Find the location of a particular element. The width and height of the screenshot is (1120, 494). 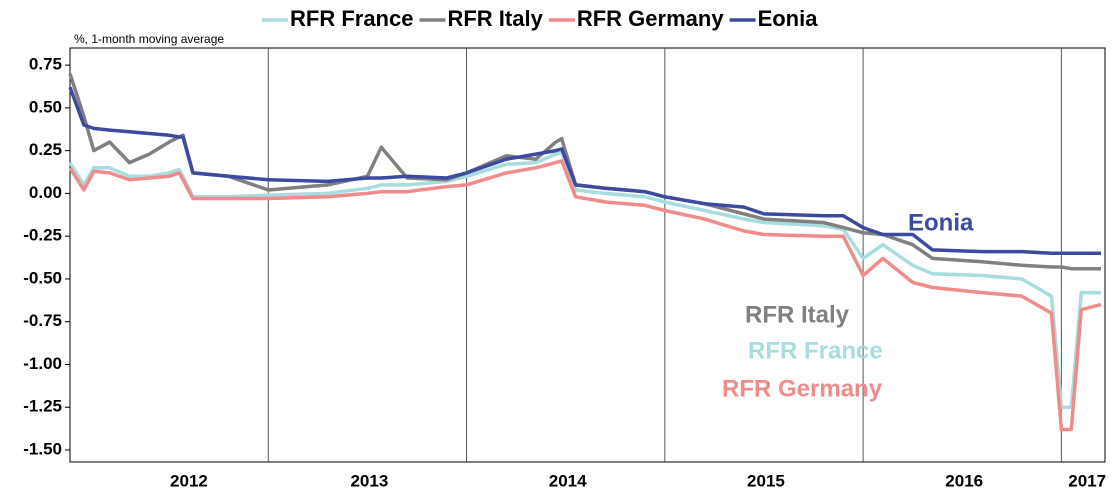

y-tick-label: -0.25 is located at coordinates (42, 235).